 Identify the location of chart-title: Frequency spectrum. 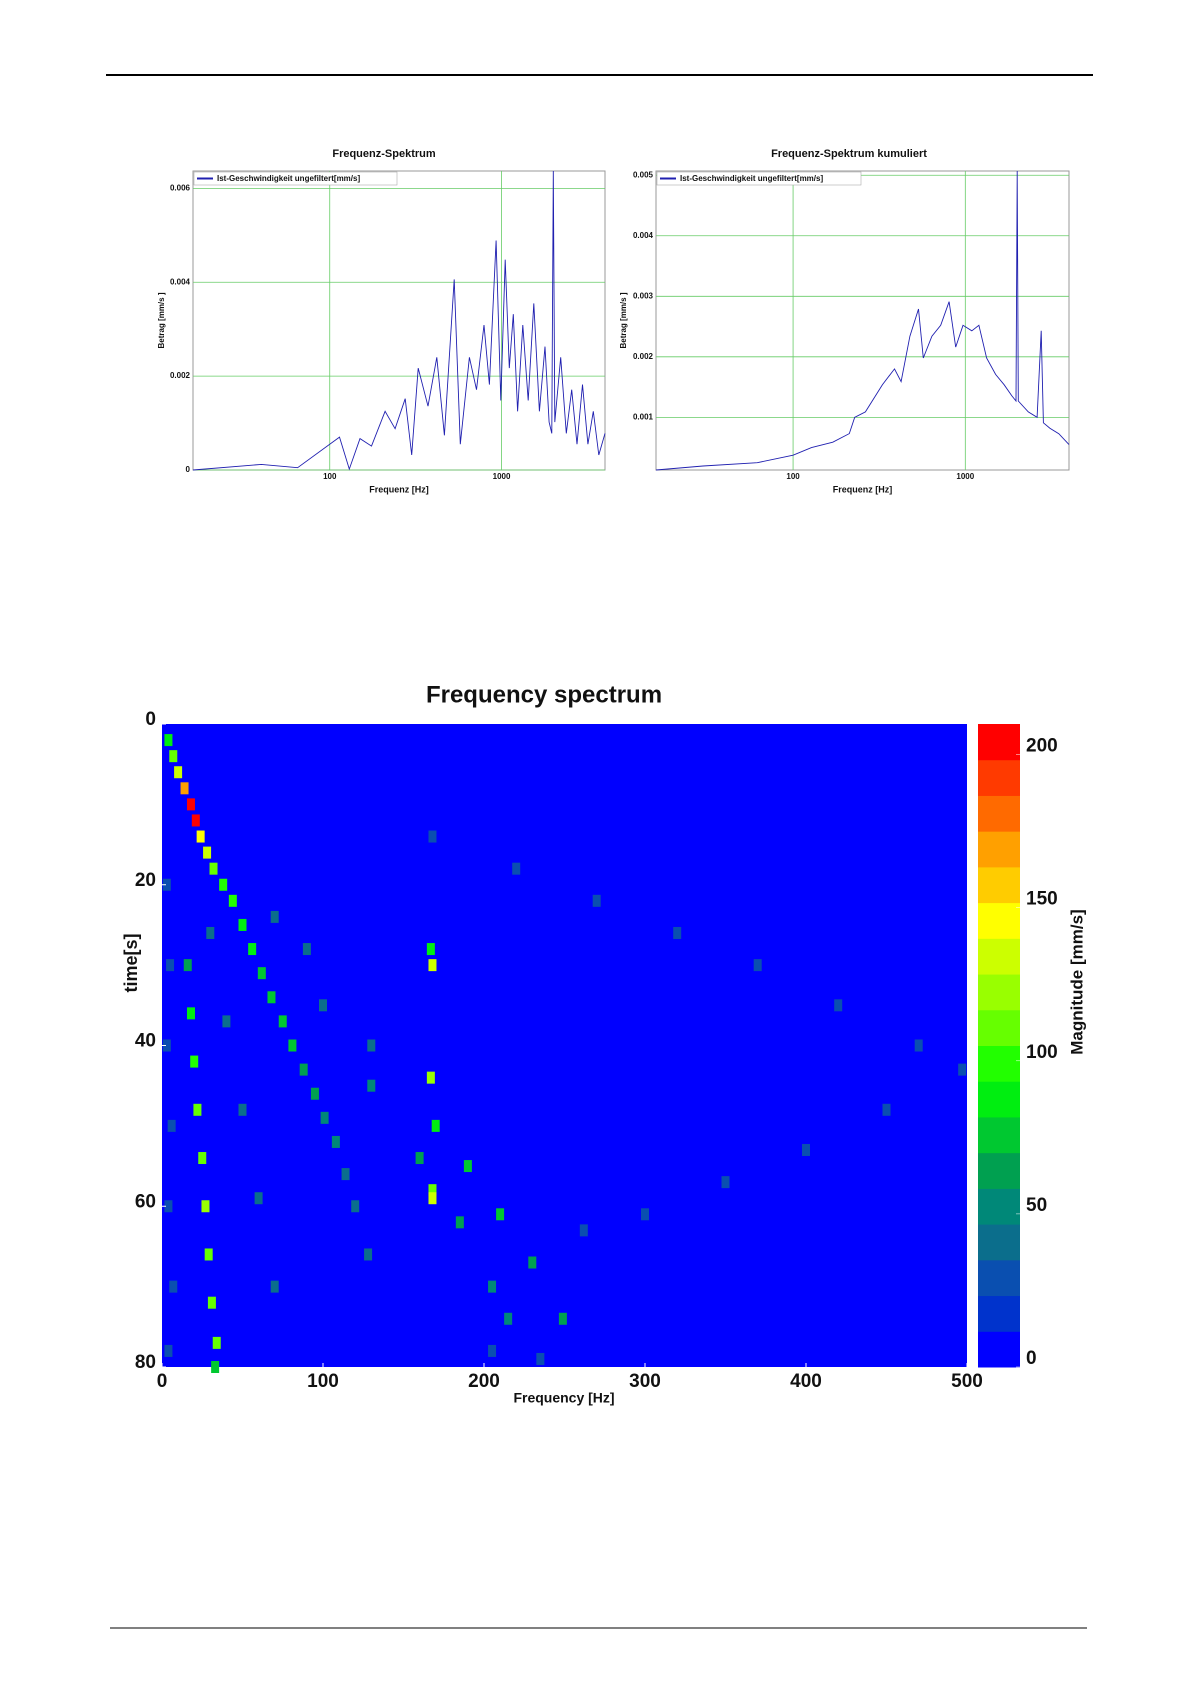
(544, 694).